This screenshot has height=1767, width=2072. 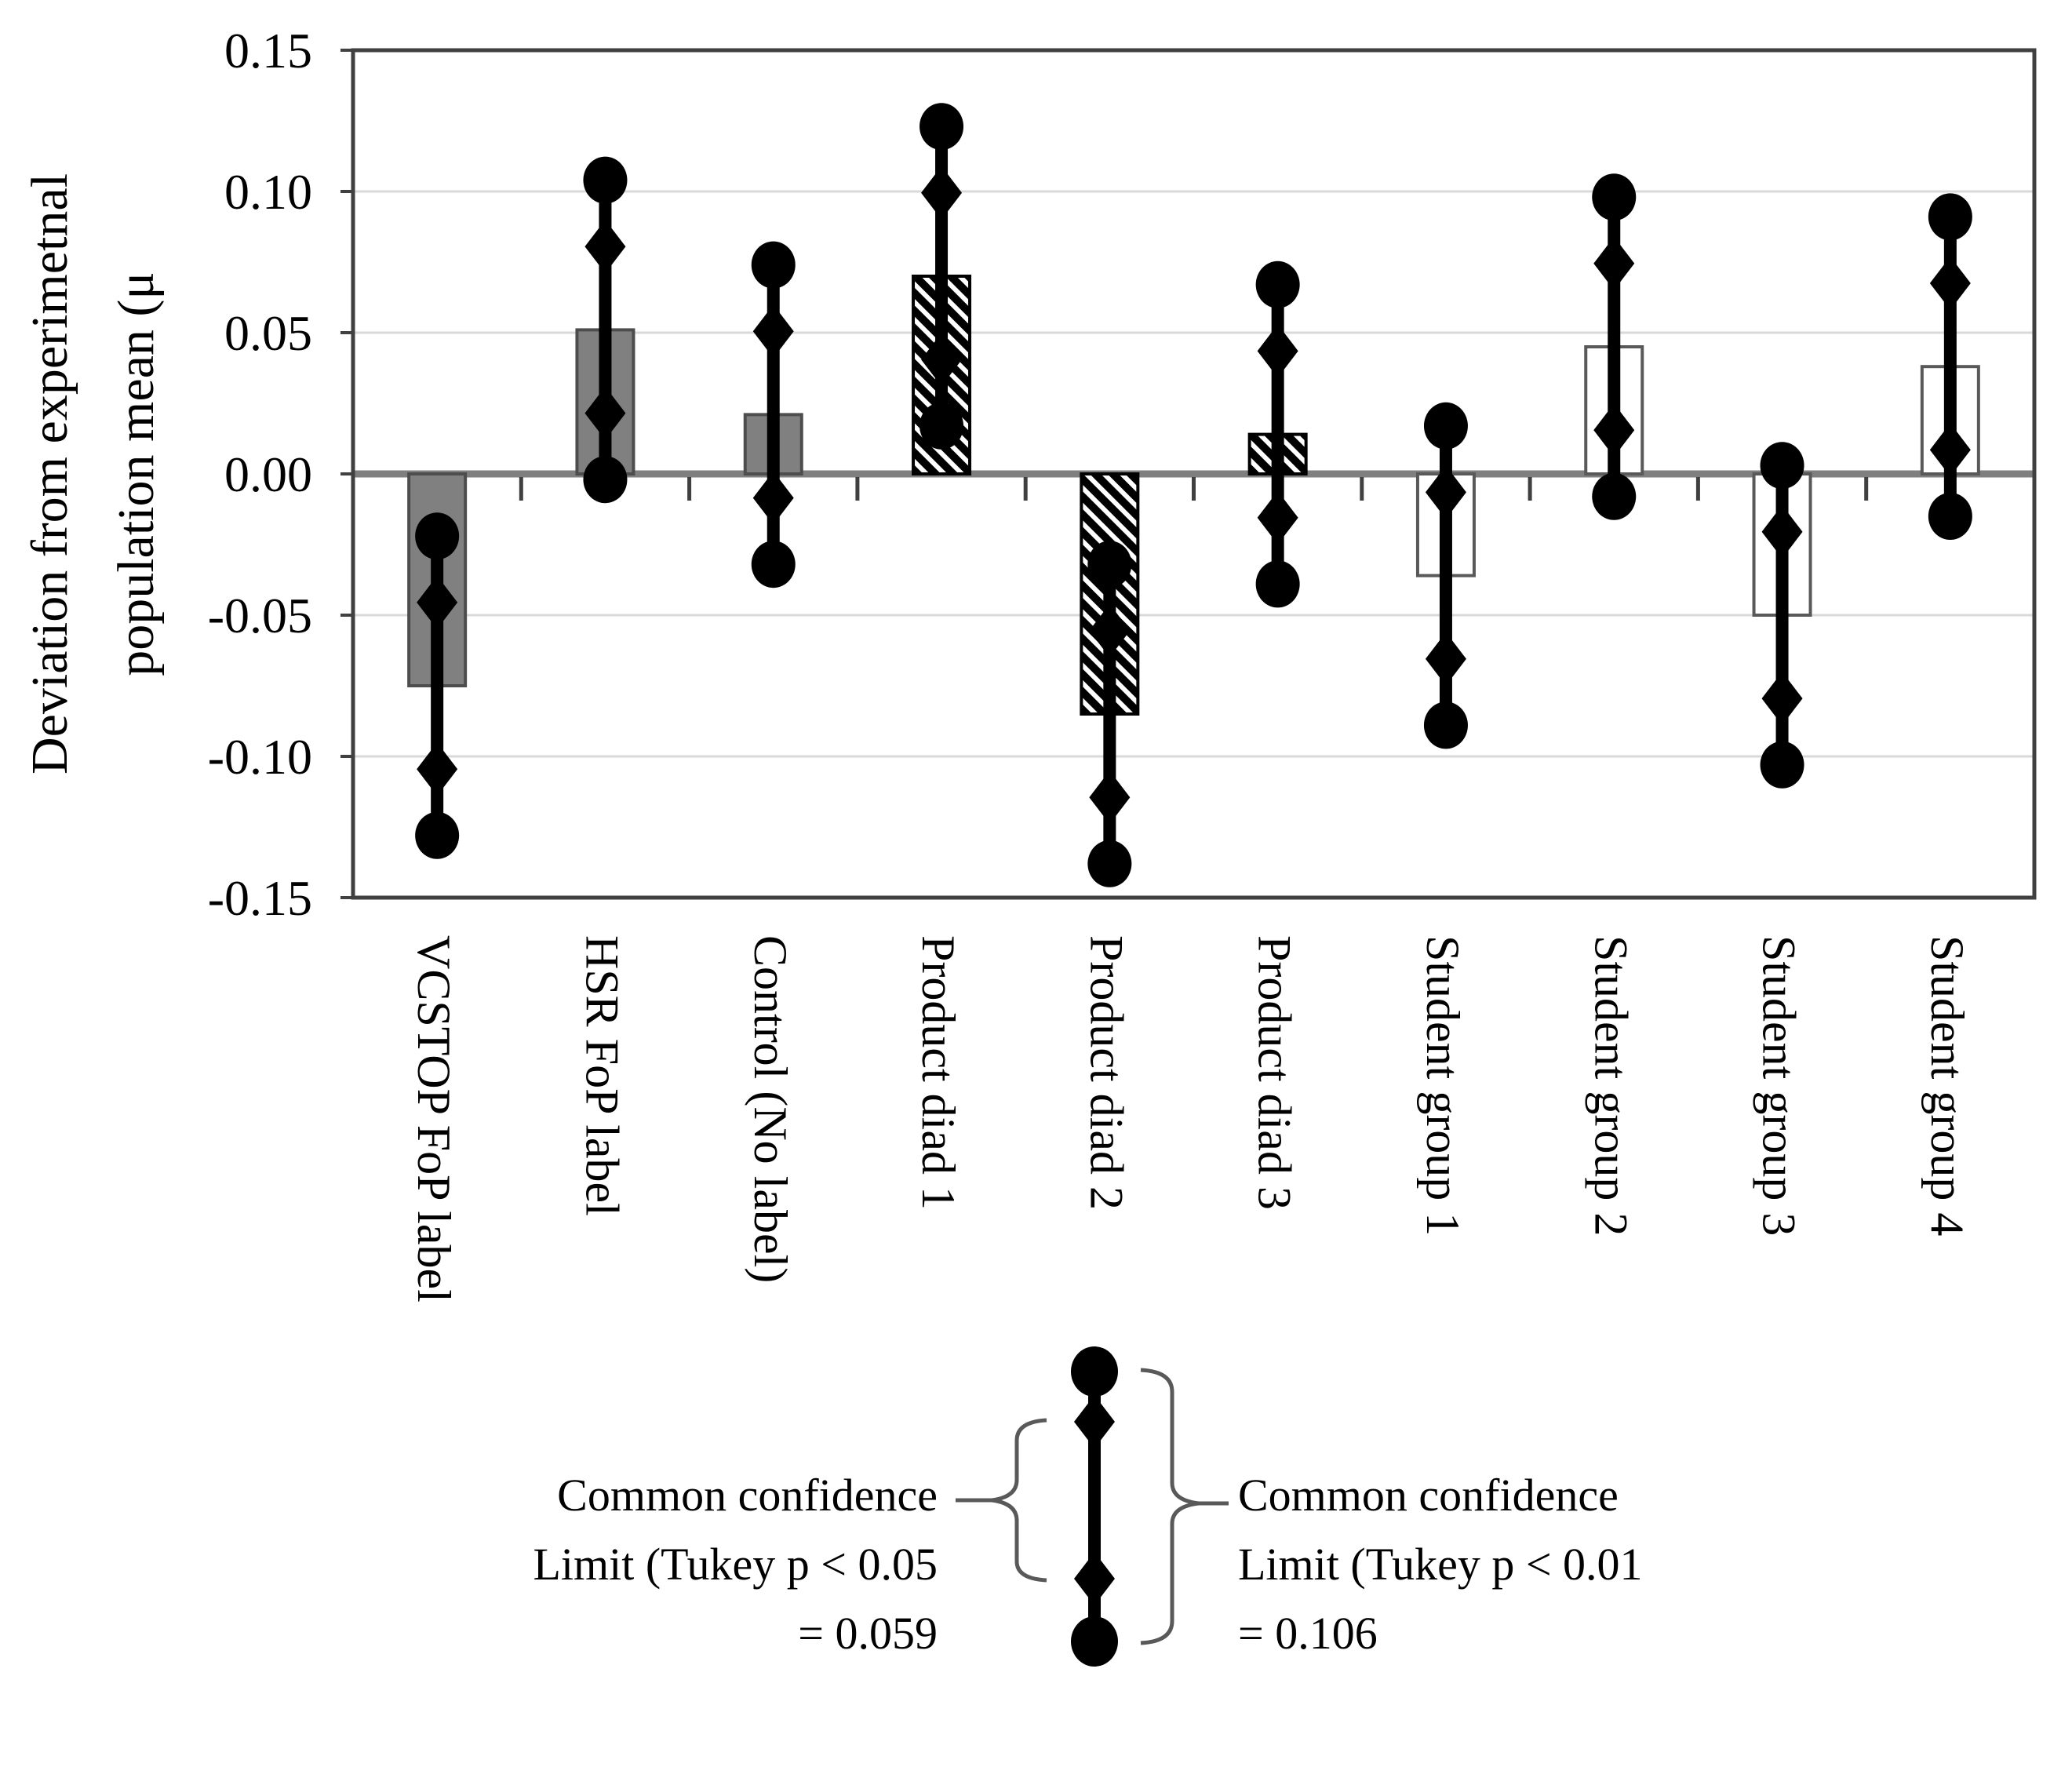 What do you see at coordinates (1308, 1633) in the screenshot?
I see `legend-right-line-3: = 0.106` at bounding box center [1308, 1633].